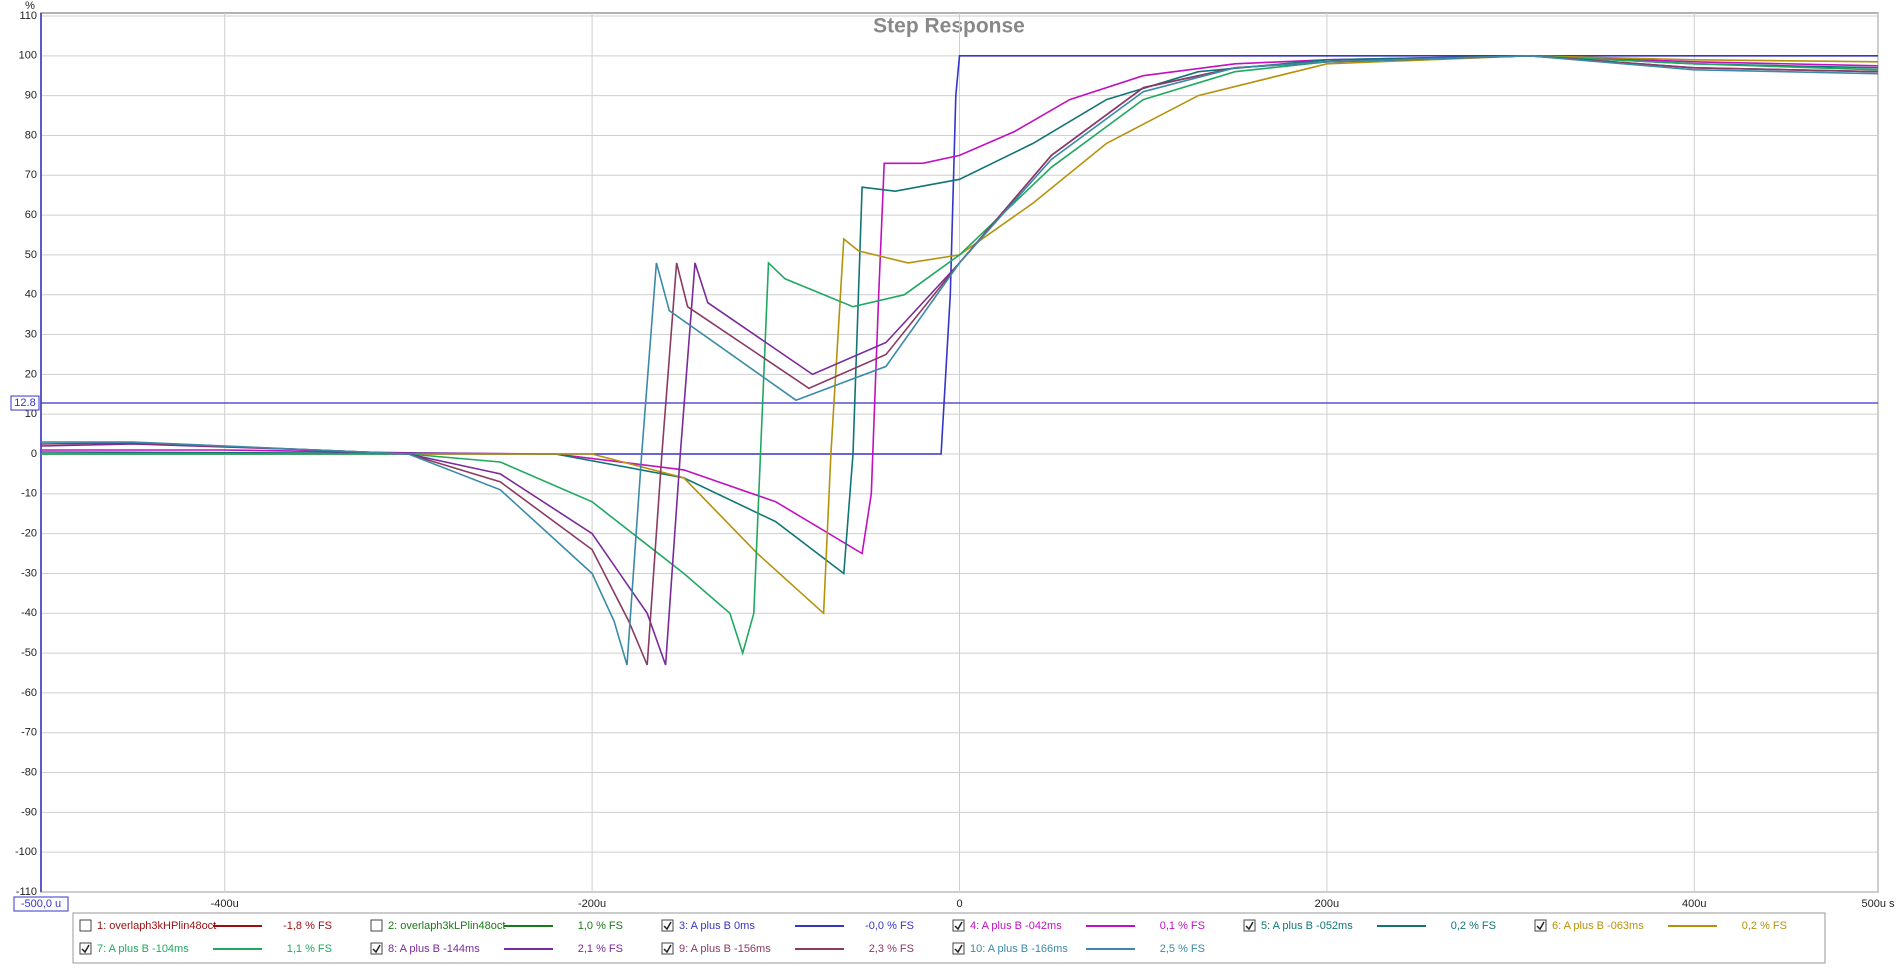 The image size is (1899, 969). I want to click on y-tick-label: 90, so click(31, 96).